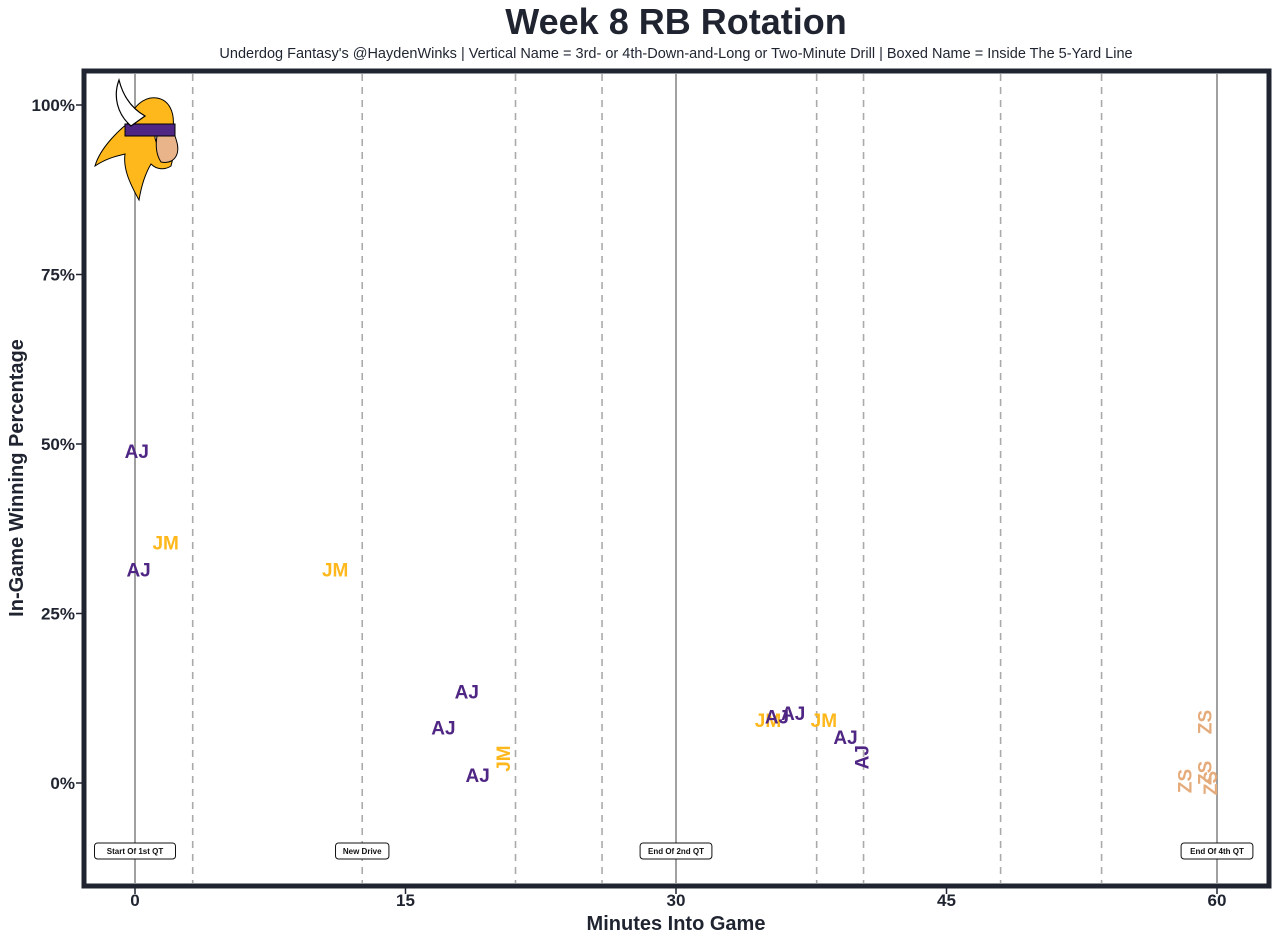 The image size is (1280, 942). I want to click on vikings-logo-icon, so click(136, 139).